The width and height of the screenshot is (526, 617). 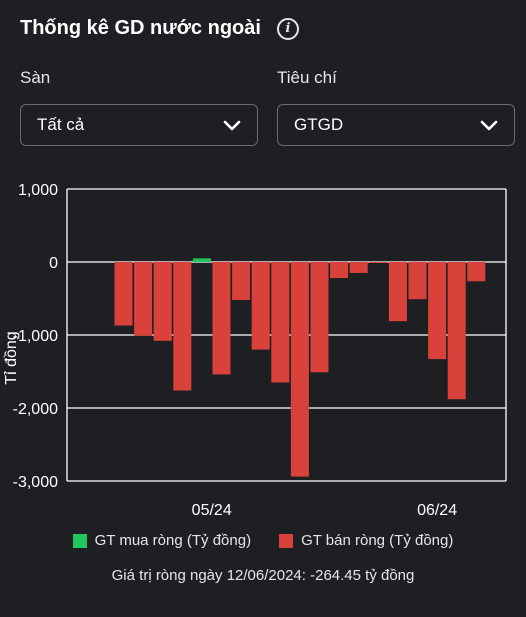 What do you see at coordinates (38, 190) in the screenshot?
I see `y-tick-label: 1,000` at bounding box center [38, 190].